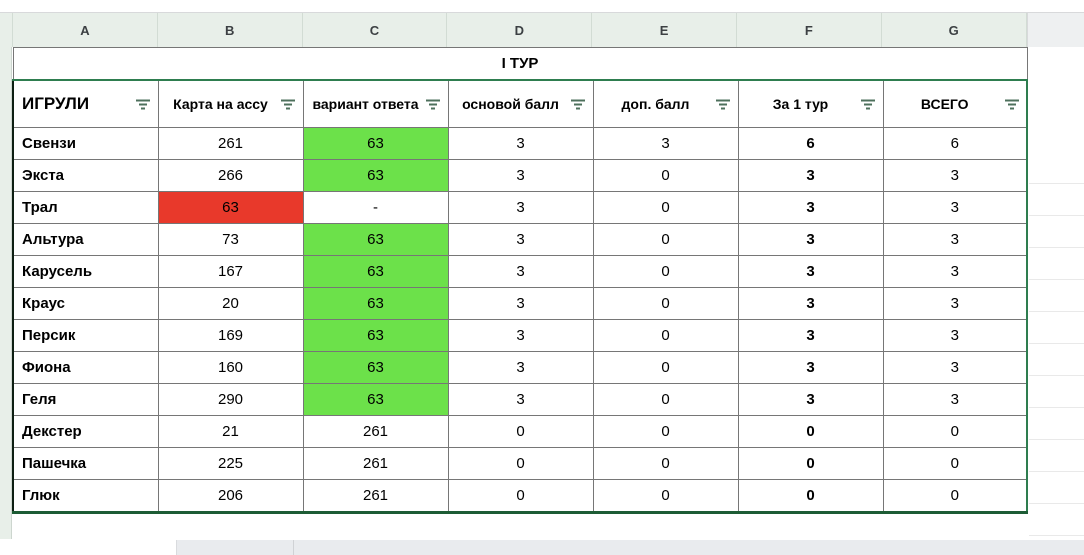 This screenshot has height=555, width=1084. What do you see at coordinates (230, 239) in the screenshot?
I see `cell-karta: 73` at bounding box center [230, 239].